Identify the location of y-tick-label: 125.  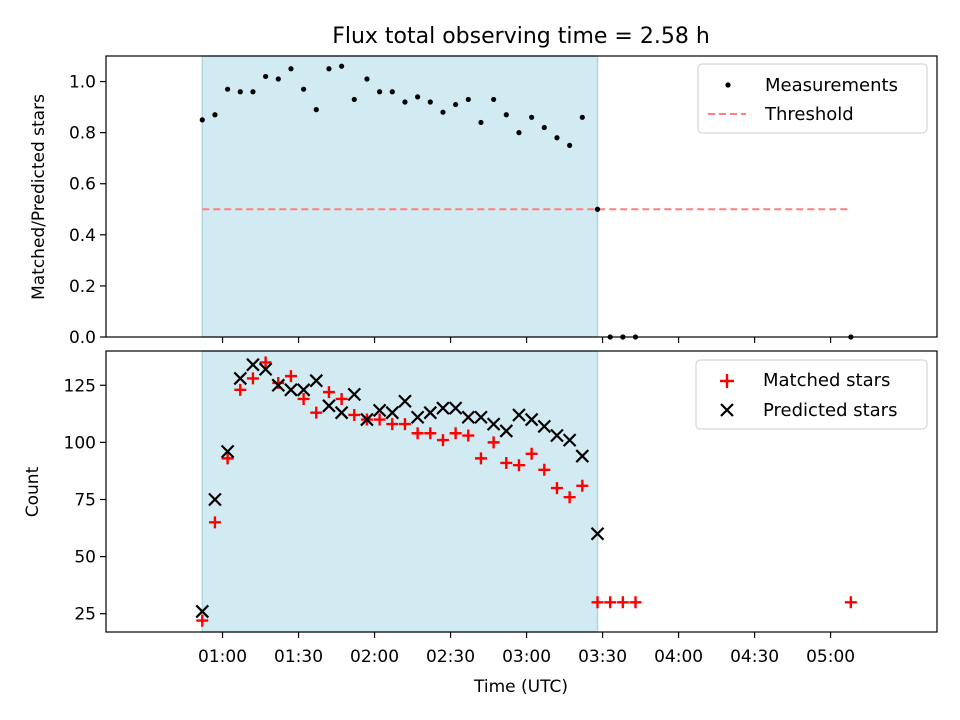
(80, 386).